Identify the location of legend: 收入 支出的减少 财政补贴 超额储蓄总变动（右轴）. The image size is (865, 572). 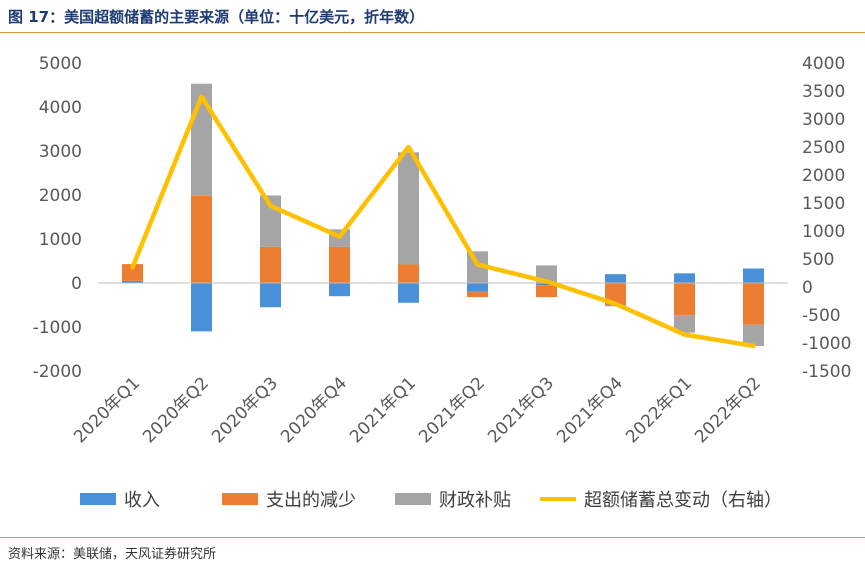
(431, 500).